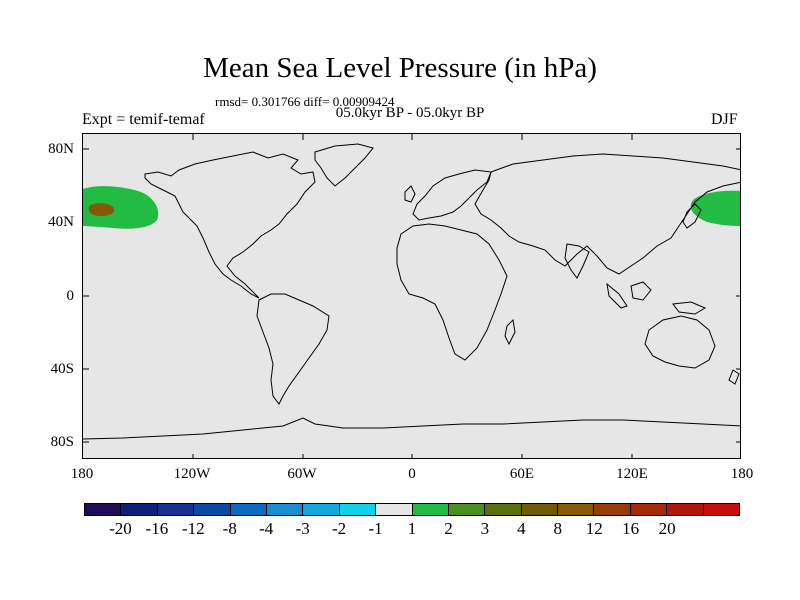 The image size is (800, 600). Describe the element at coordinates (448, 528) in the screenshot. I see `colorbar-label: 2` at that location.